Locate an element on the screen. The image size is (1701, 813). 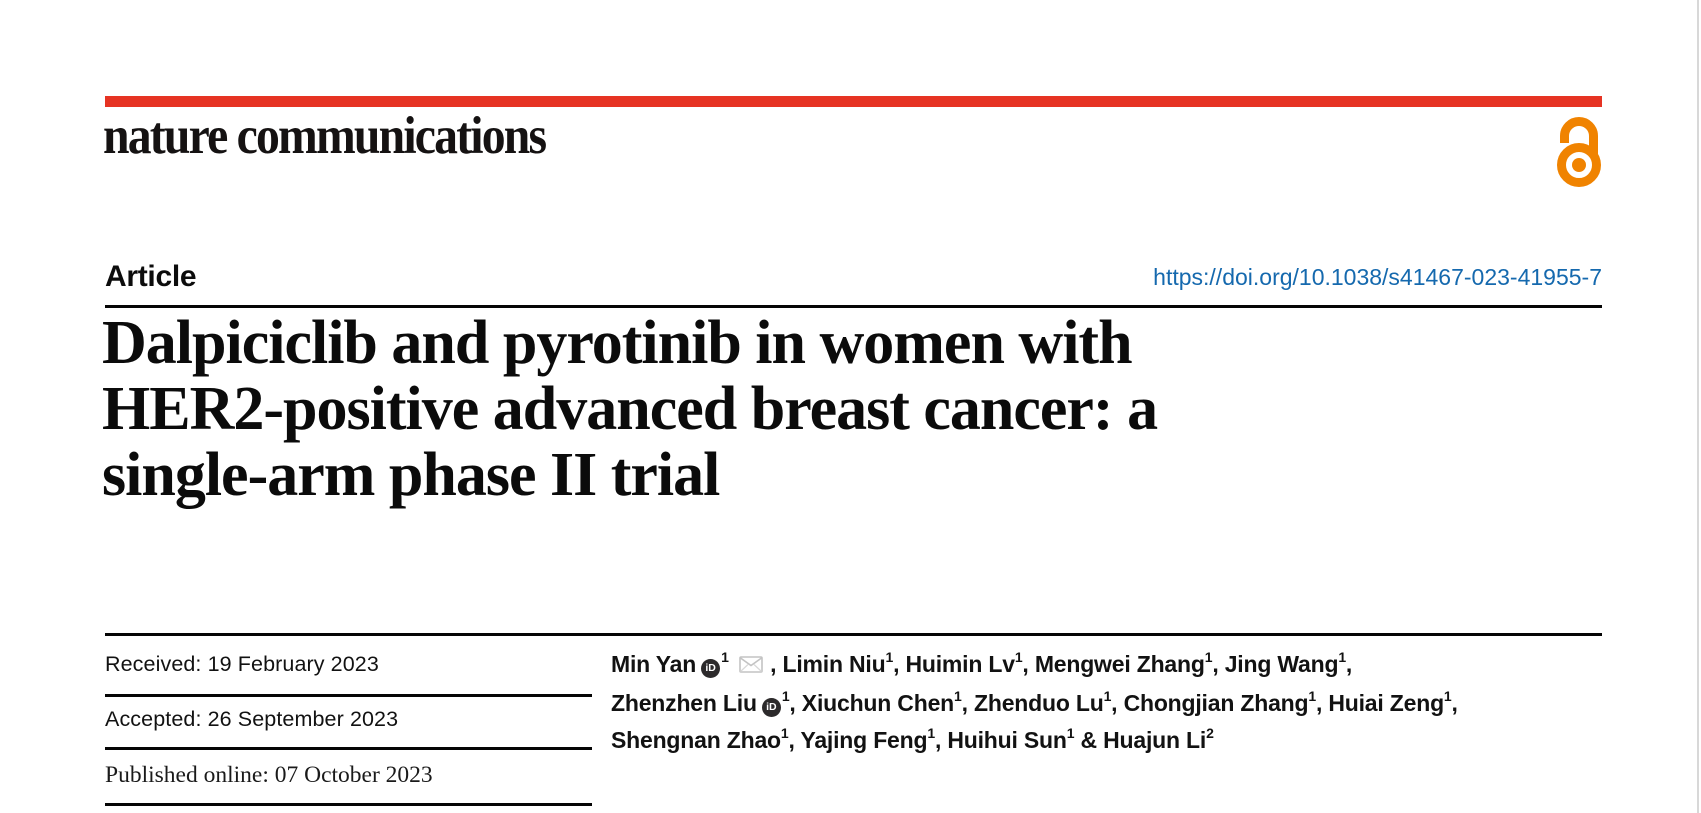
author-name: Yajing Feng is located at coordinates (864, 740).